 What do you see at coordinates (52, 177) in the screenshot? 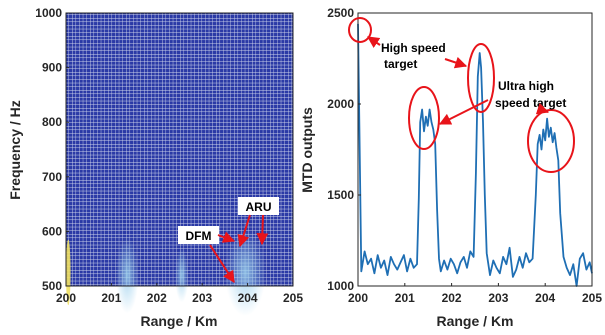
I see `left-y-tick-label: 700` at bounding box center [52, 177].